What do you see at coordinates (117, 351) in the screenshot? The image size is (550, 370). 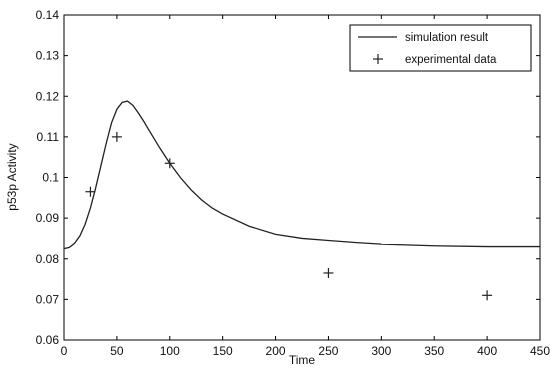 I see `x-tick-label: 50` at bounding box center [117, 351].